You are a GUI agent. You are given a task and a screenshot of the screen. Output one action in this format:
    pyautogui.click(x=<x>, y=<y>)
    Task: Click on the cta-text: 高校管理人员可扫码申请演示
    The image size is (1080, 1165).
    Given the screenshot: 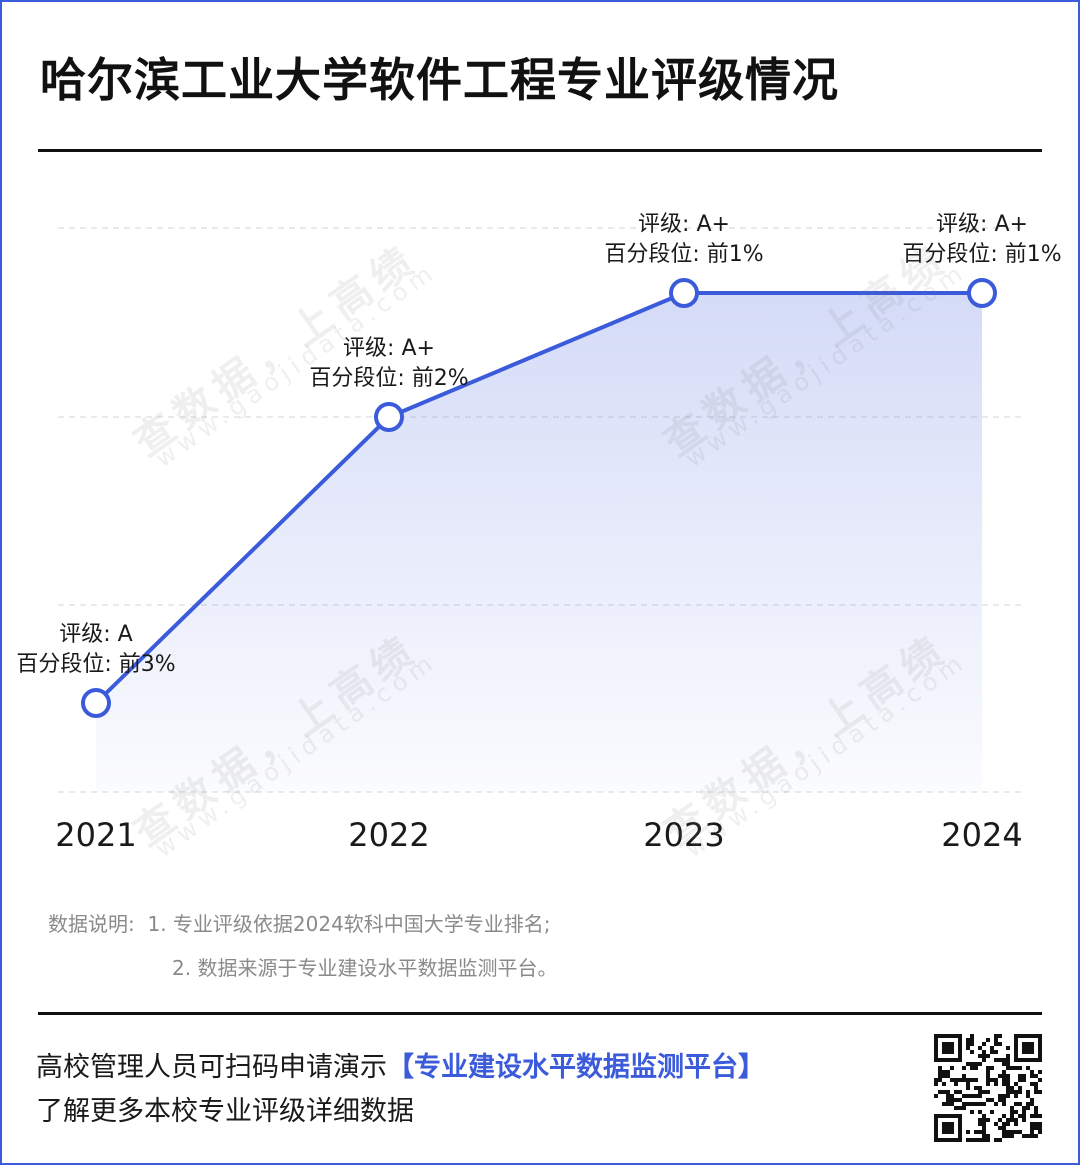 What is the action you would take?
    pyautogui.click(x=211, y=1067)
    